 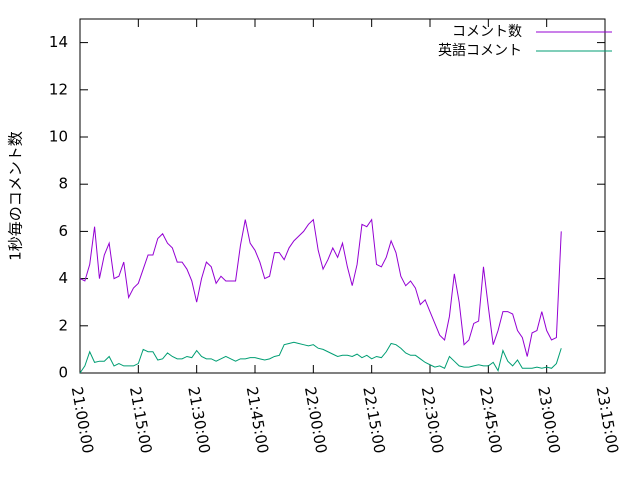 What do you see at coordinates (432, 419) in the screenshot?
I see `x-tick-label: 22:30:00` at bounding box center [432, 419].